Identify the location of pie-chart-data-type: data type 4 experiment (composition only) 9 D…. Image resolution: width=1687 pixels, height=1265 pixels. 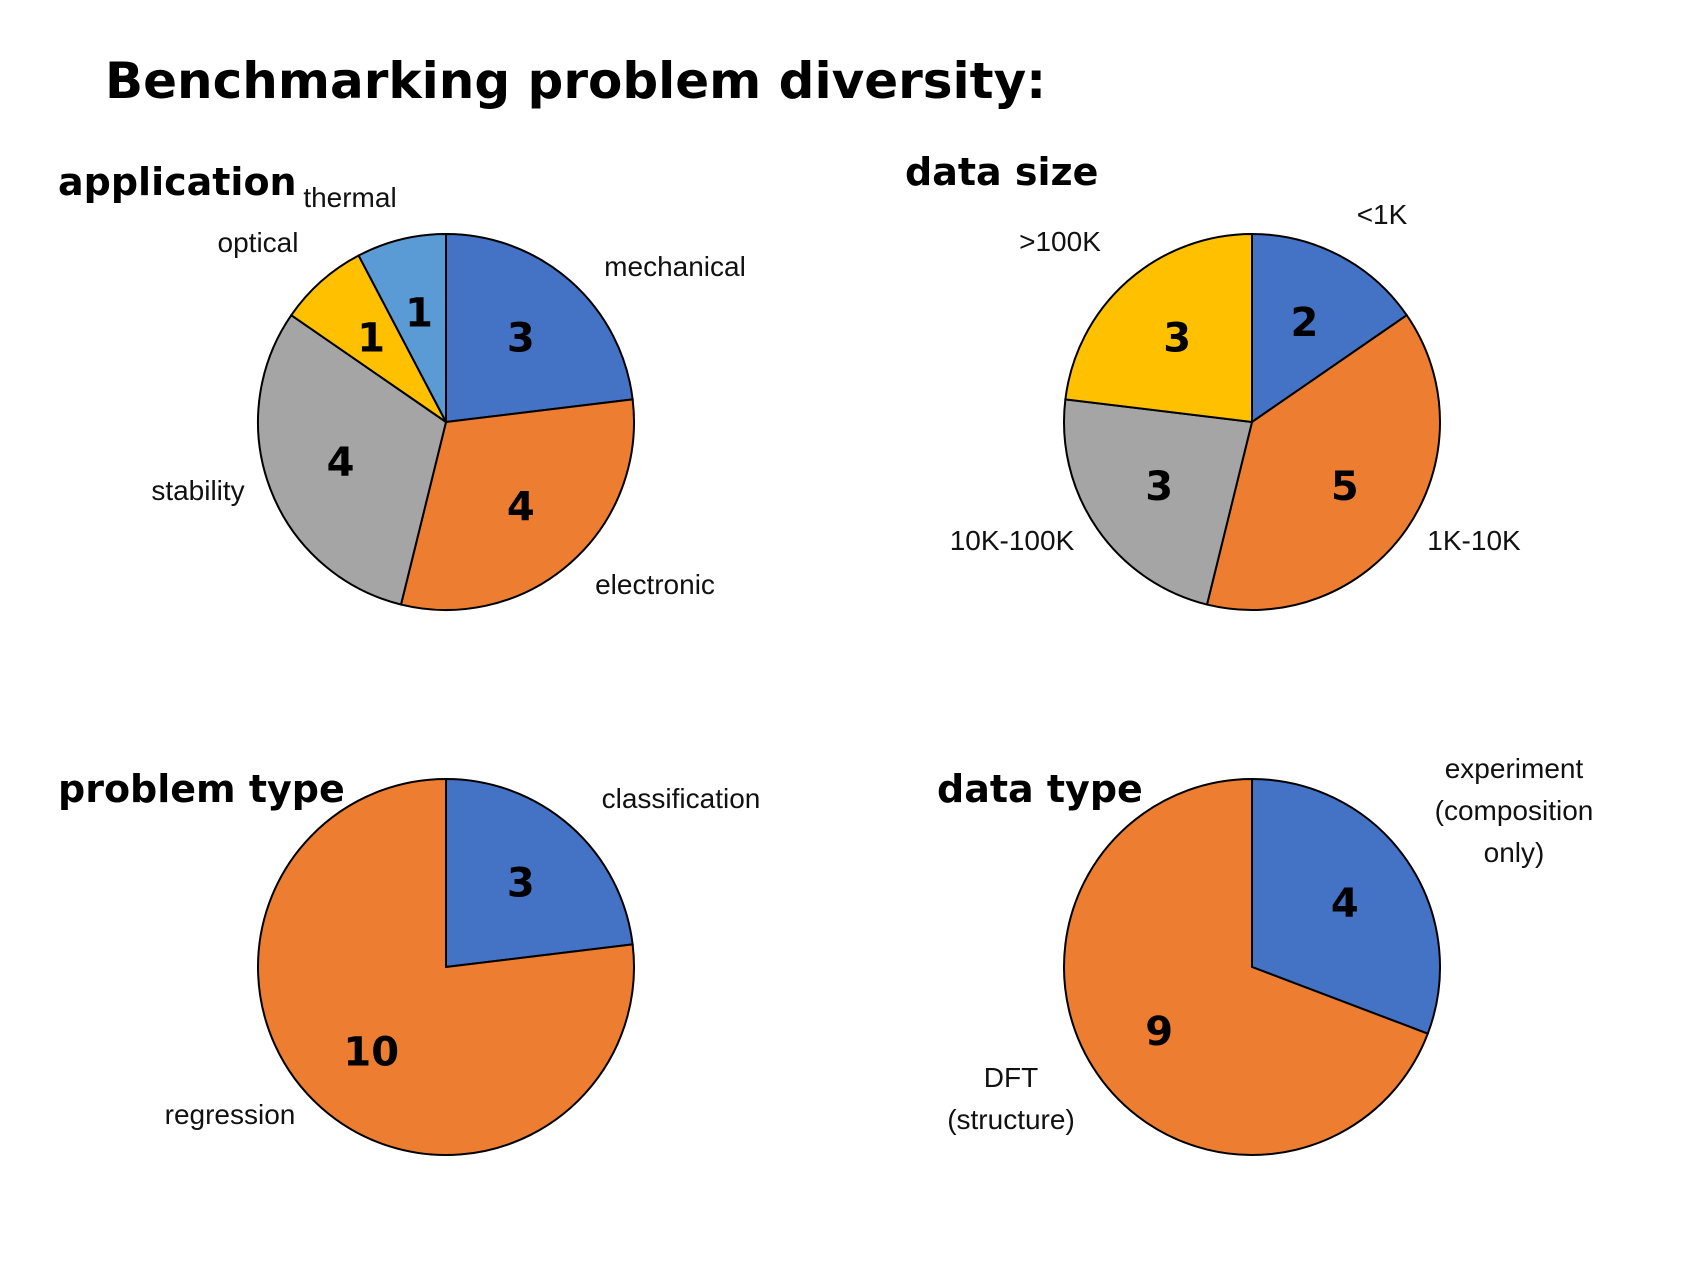
(1265, 954).